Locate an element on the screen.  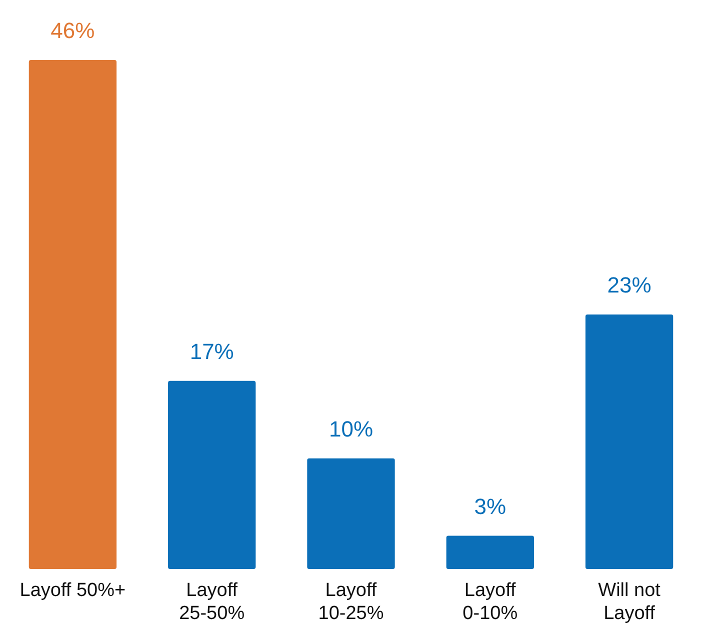
x-tick-label: Layoff 0-10% is located at coordinates (490, 602).